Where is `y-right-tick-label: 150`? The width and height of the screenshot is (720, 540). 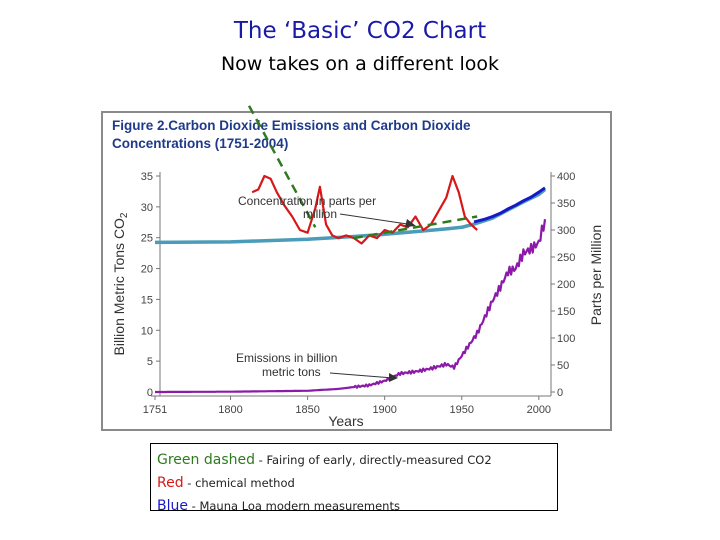 y-right-tick-label: 150 is located at coordinates (566, 312).